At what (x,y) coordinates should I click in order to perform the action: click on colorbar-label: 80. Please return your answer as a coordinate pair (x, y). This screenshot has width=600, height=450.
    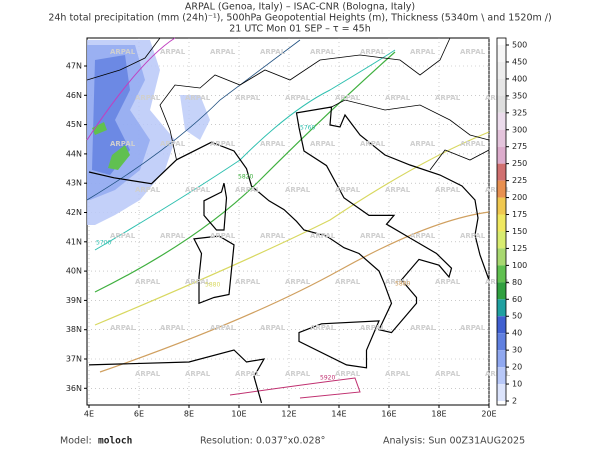
    Looking at the image, I should click on (517, 282).